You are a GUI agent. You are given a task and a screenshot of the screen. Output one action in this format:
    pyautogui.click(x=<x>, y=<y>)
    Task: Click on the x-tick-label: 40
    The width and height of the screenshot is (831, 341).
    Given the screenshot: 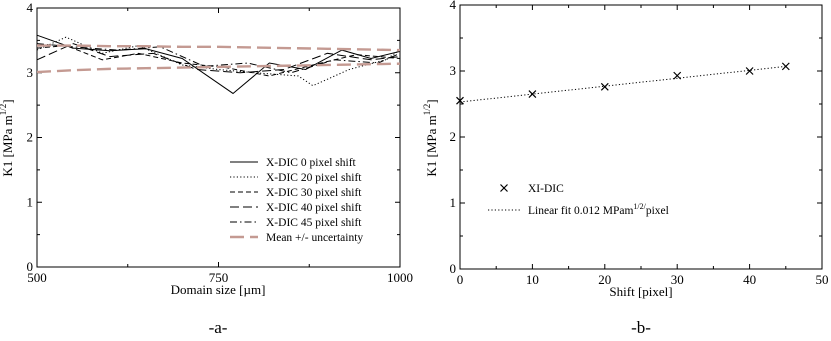 What is the action you would take?
    pyautogui.click(x=749, y=279)
    